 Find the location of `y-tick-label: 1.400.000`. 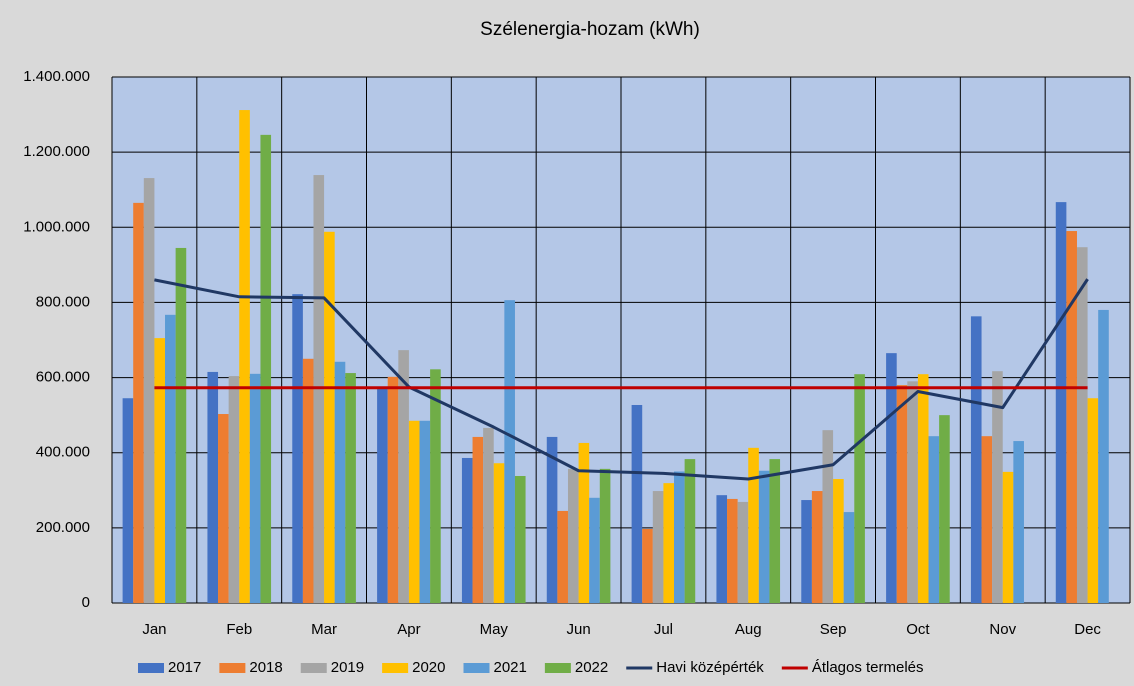

y-tick-label: 1.400.000 is located at coordinates (56, 76).